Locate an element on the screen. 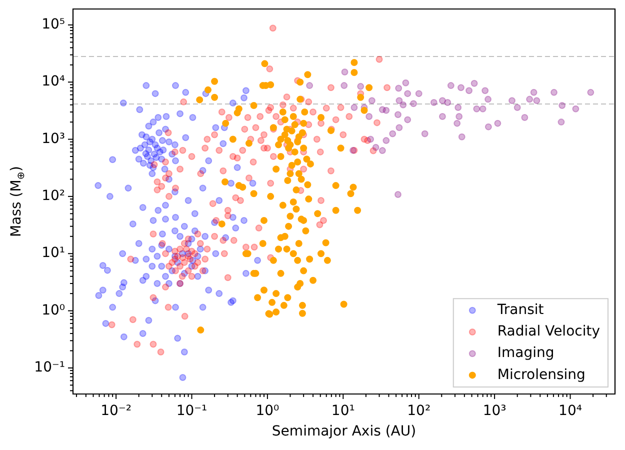 This screenshot has height=450, width=625. legend-label: Radial Velocity is located at coordinates (548, 332).